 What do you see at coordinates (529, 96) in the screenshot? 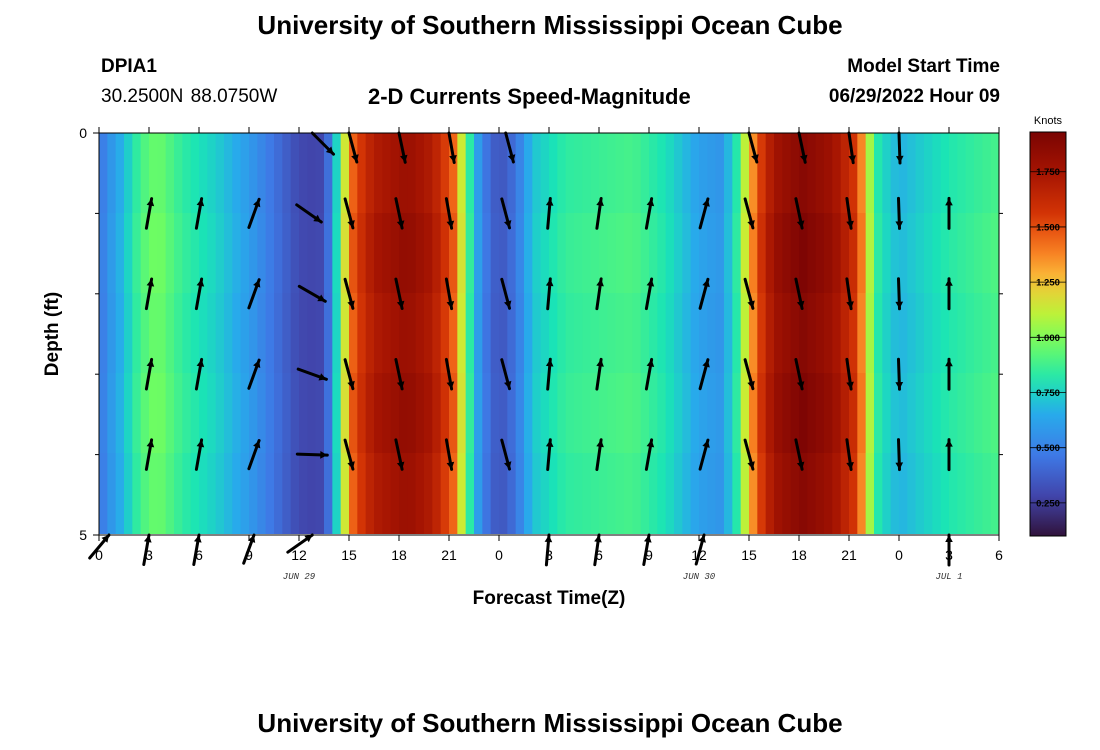
I see `chart-title: 2-D Currents Speed-Magnitude` at bounding box center [529, 96].